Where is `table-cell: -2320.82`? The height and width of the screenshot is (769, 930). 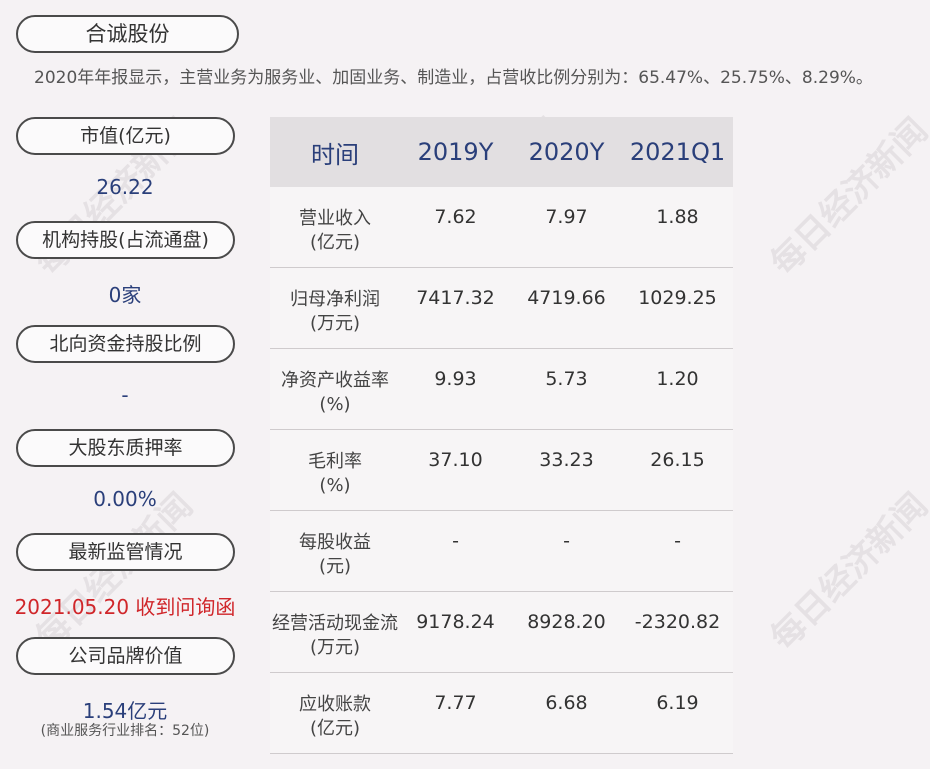 table-cell: -2320.82 is located at coordinates (677, 622).